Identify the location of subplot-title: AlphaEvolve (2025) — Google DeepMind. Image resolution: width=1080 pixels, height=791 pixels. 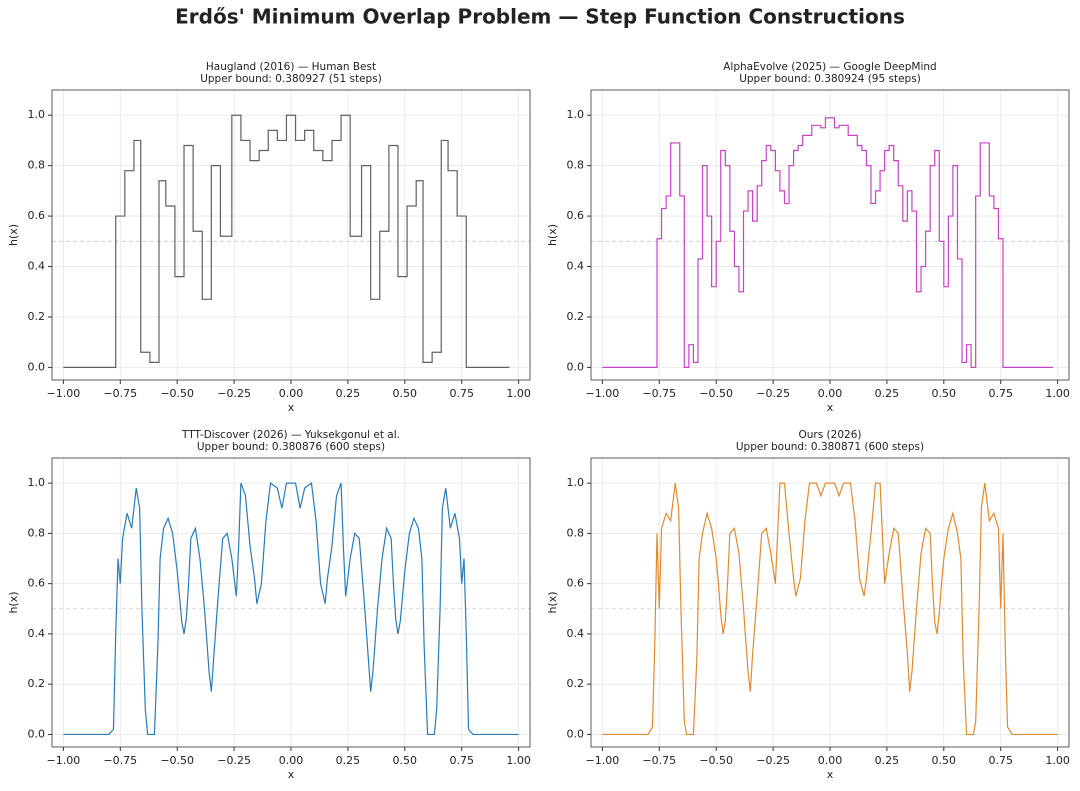
(829, 67).